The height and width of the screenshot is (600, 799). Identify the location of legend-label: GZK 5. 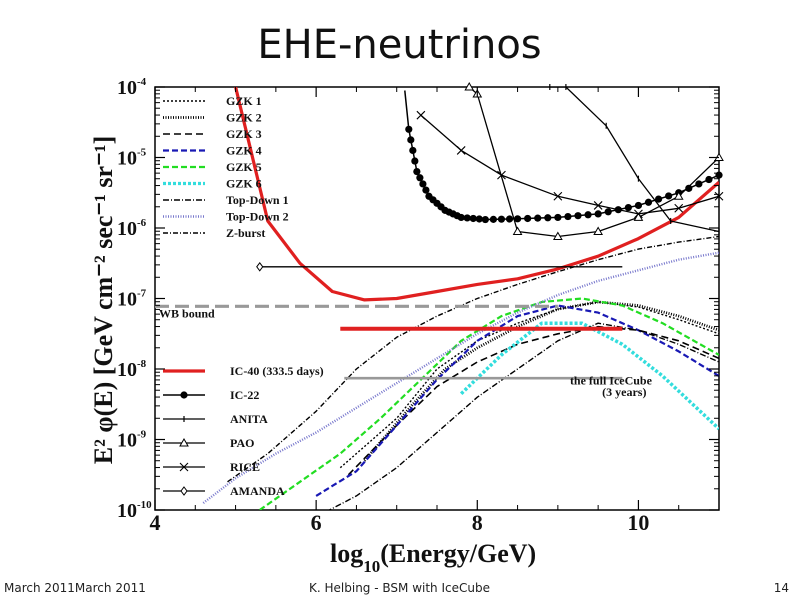
(244, 167).